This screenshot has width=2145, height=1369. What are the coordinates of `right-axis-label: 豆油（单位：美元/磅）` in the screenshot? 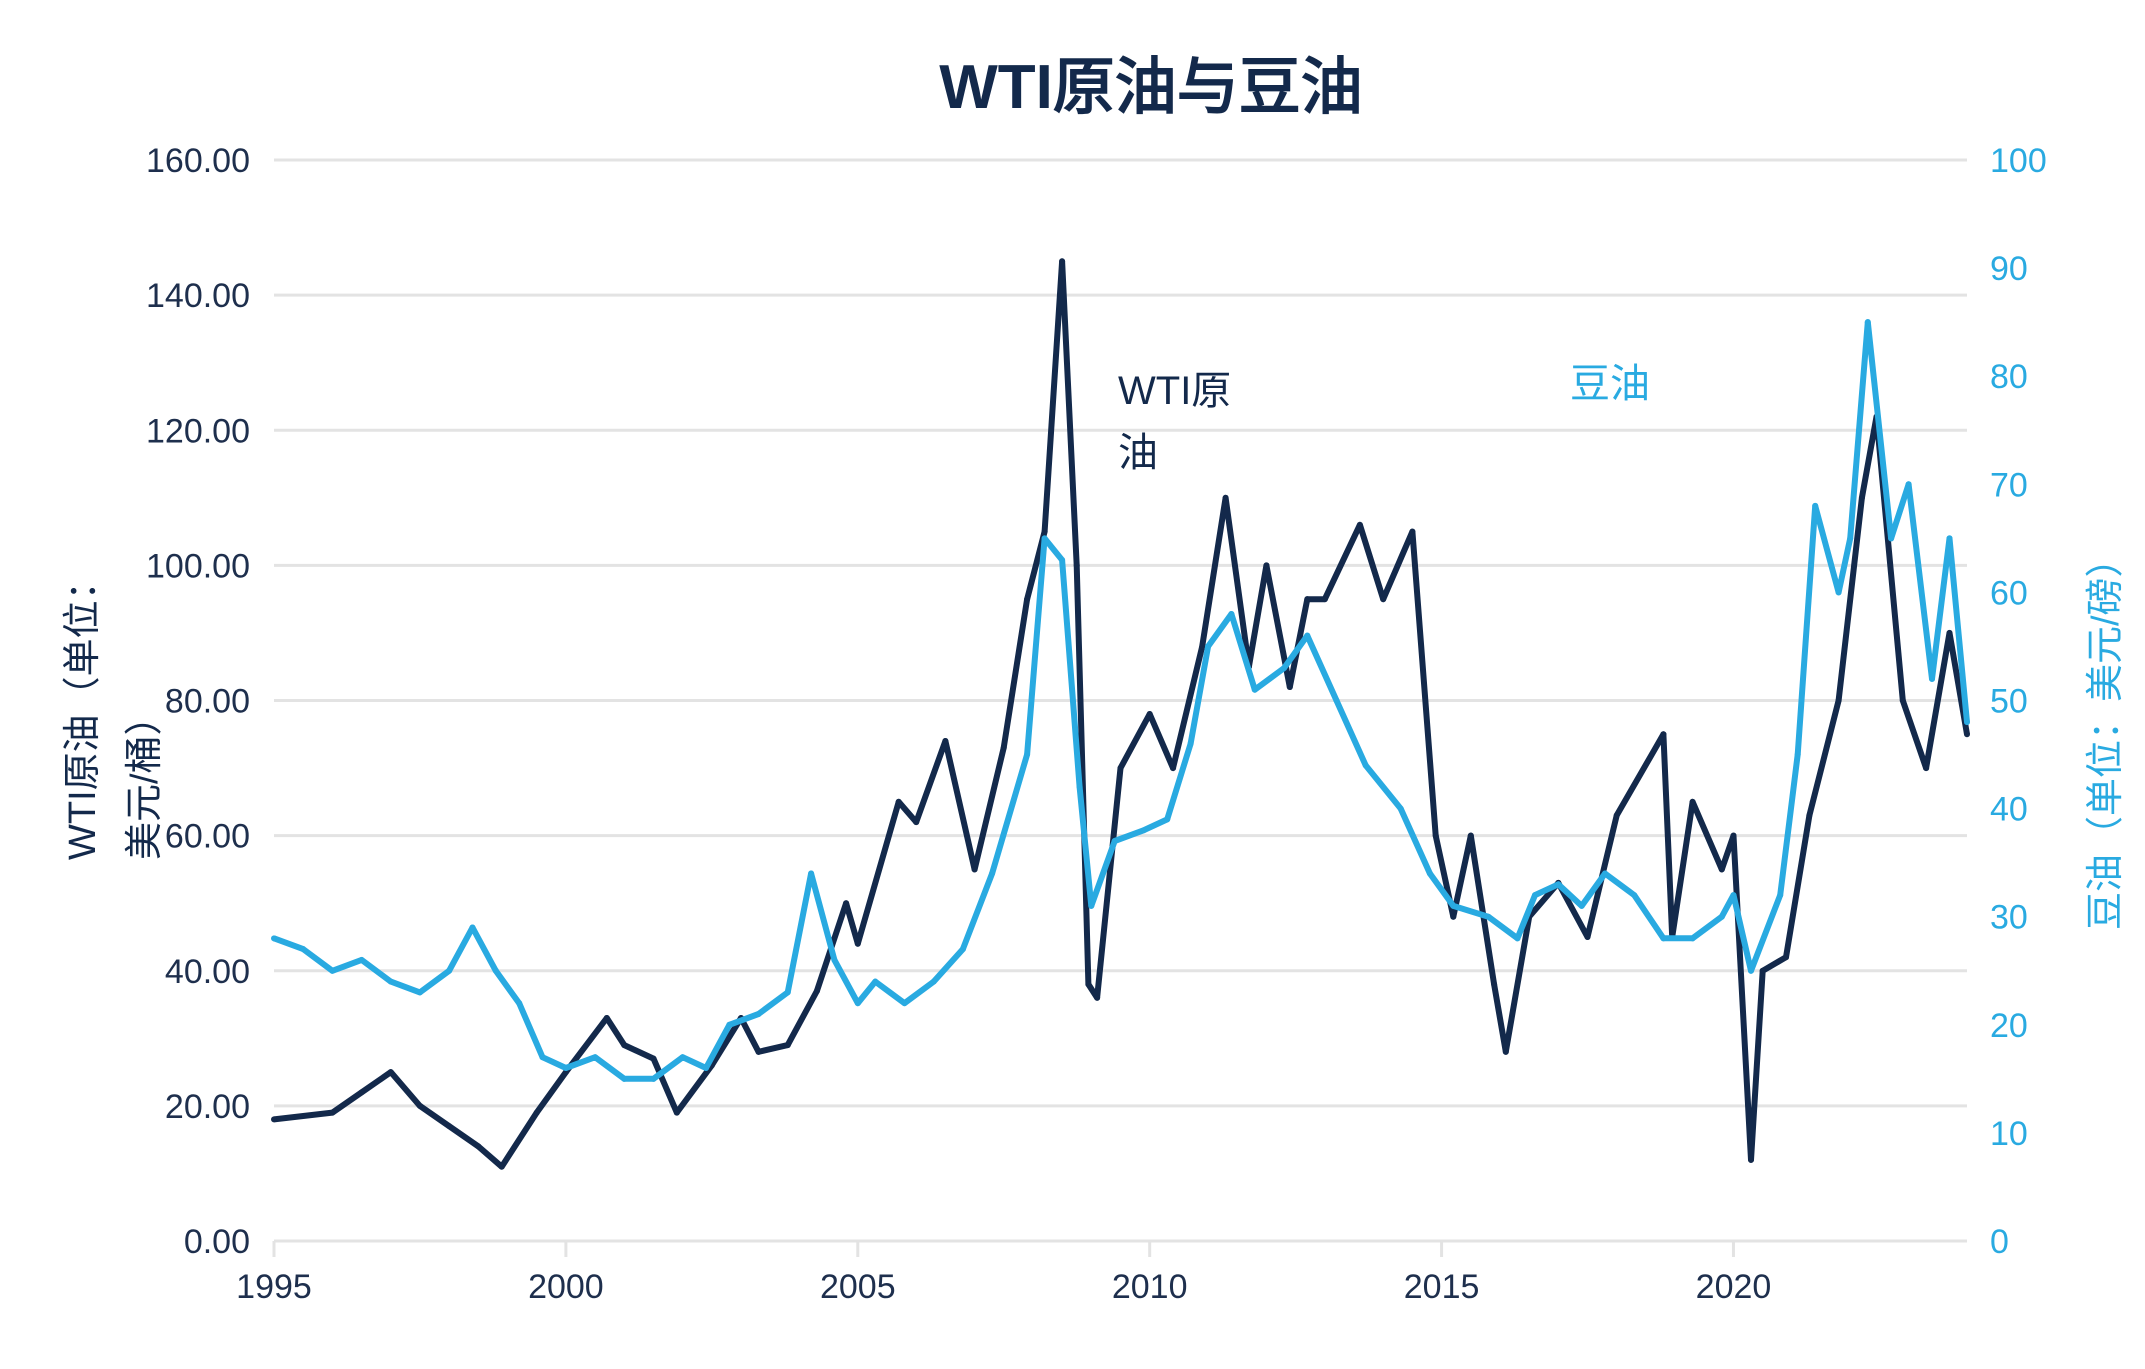 It's located at (2106, 734).